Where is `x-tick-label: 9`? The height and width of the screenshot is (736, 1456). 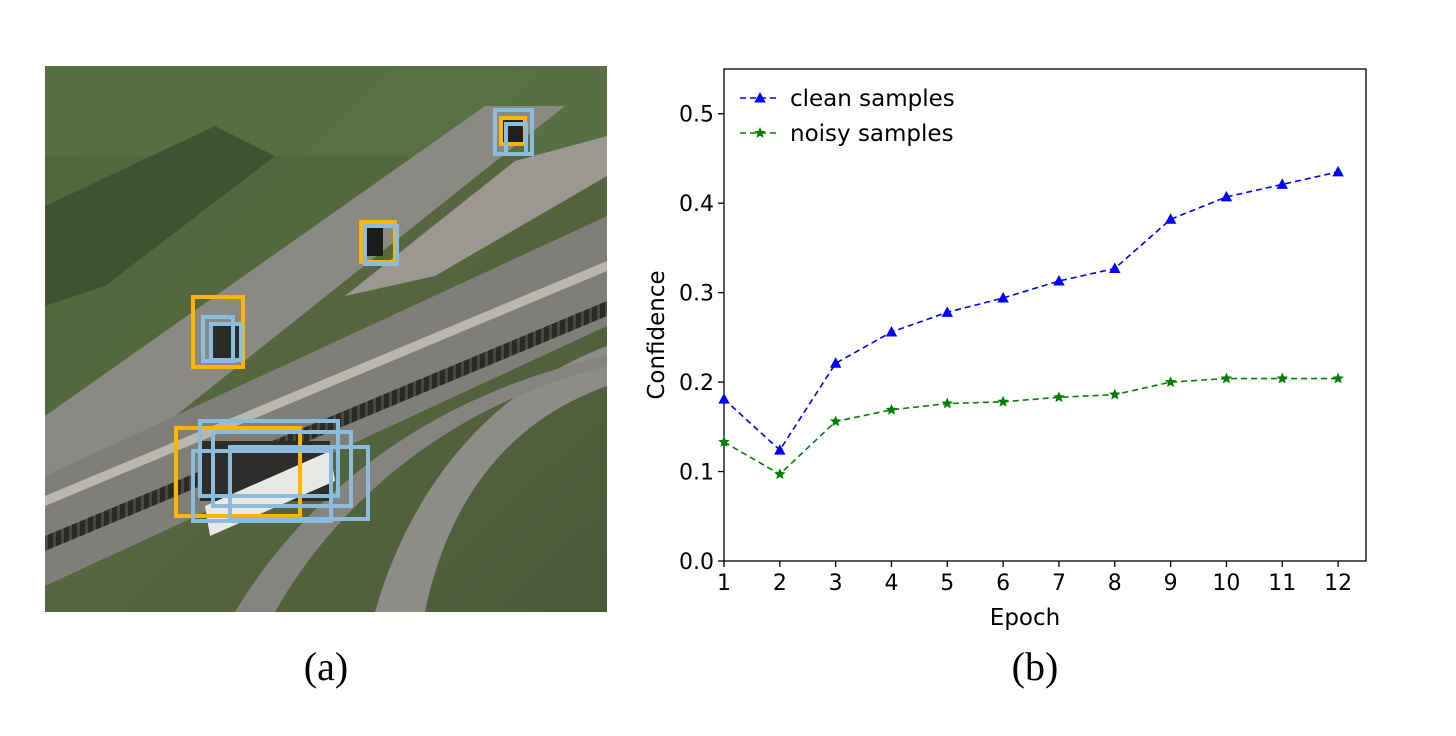
x-tick-label: 9 is located at coordinates (1171, 583).